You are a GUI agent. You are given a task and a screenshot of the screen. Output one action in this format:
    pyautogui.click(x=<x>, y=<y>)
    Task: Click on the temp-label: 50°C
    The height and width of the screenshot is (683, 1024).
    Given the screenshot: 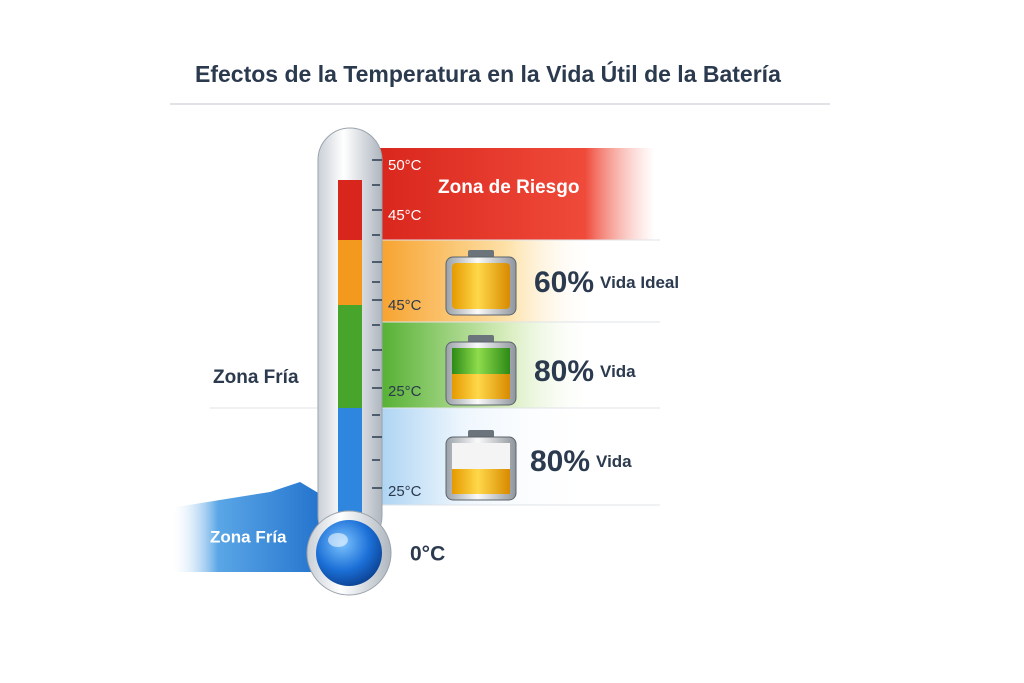 What is the action you would take?
    pyautogui.click(x=405, y=165)
    